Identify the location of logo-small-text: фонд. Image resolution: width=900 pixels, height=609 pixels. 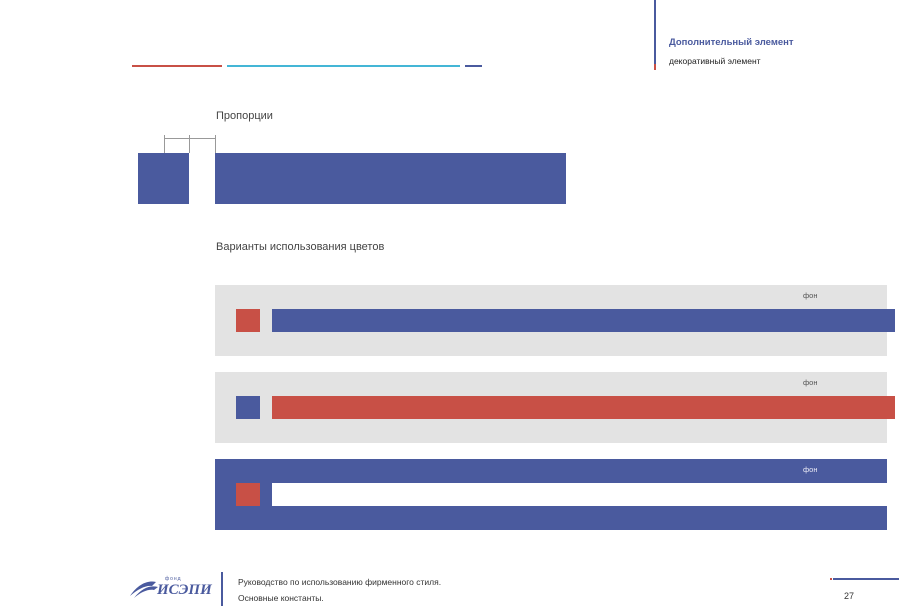
(173, 579).